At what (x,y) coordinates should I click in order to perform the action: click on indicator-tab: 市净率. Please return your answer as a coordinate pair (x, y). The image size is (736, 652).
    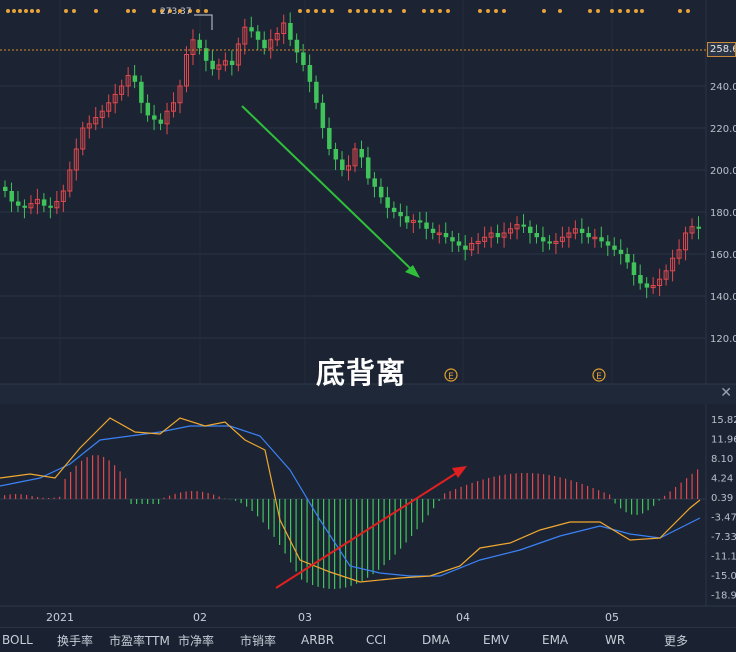
    Looking at the image, I should click on (196, 640).